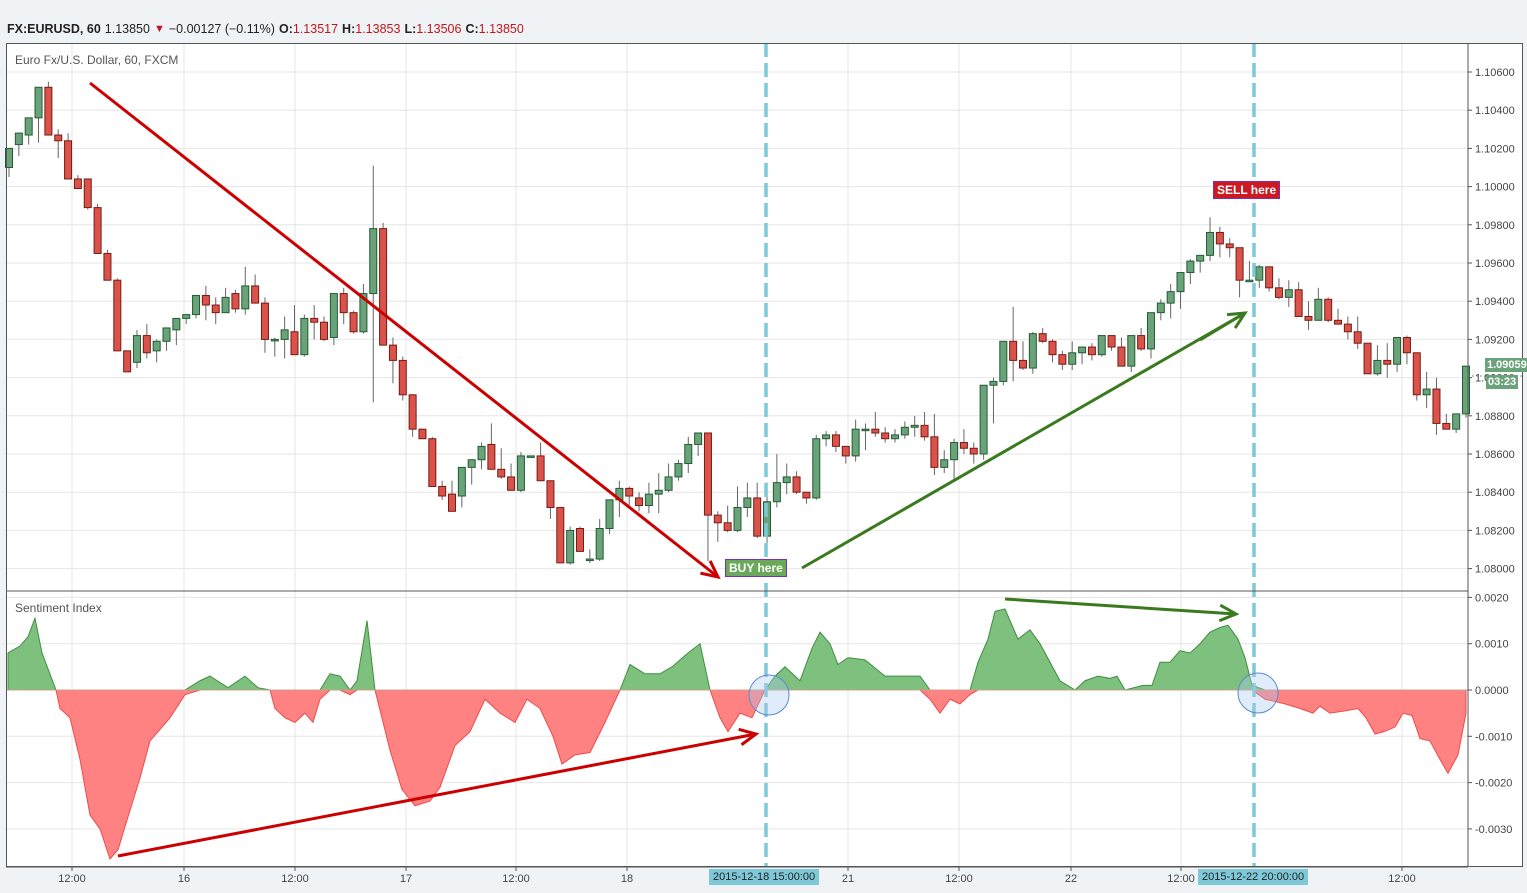  Describe the element at coordinates (97, 60) in the screenshot. I see `price-pane-title: Euro Fx/U.S. Dollar, 60, FXCM` at that location.